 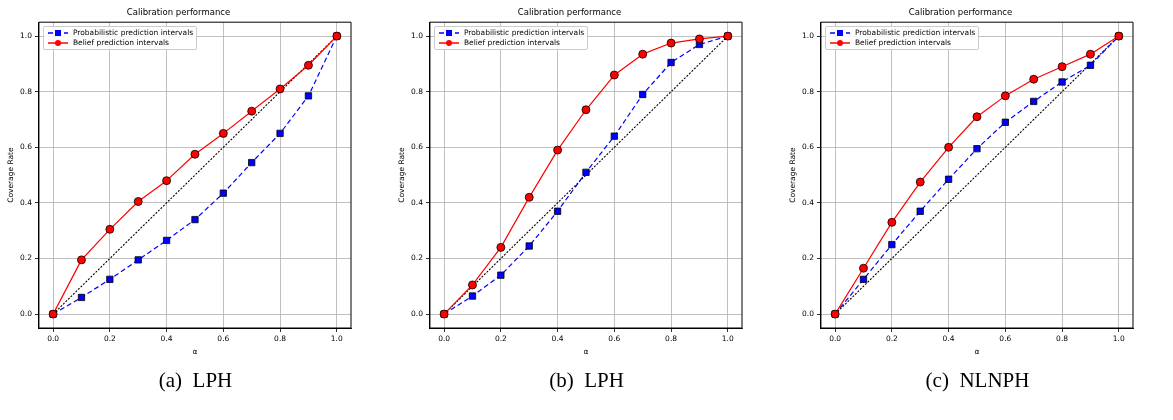 I want to click on text: (b) LPH, so click(x=586, y=380).